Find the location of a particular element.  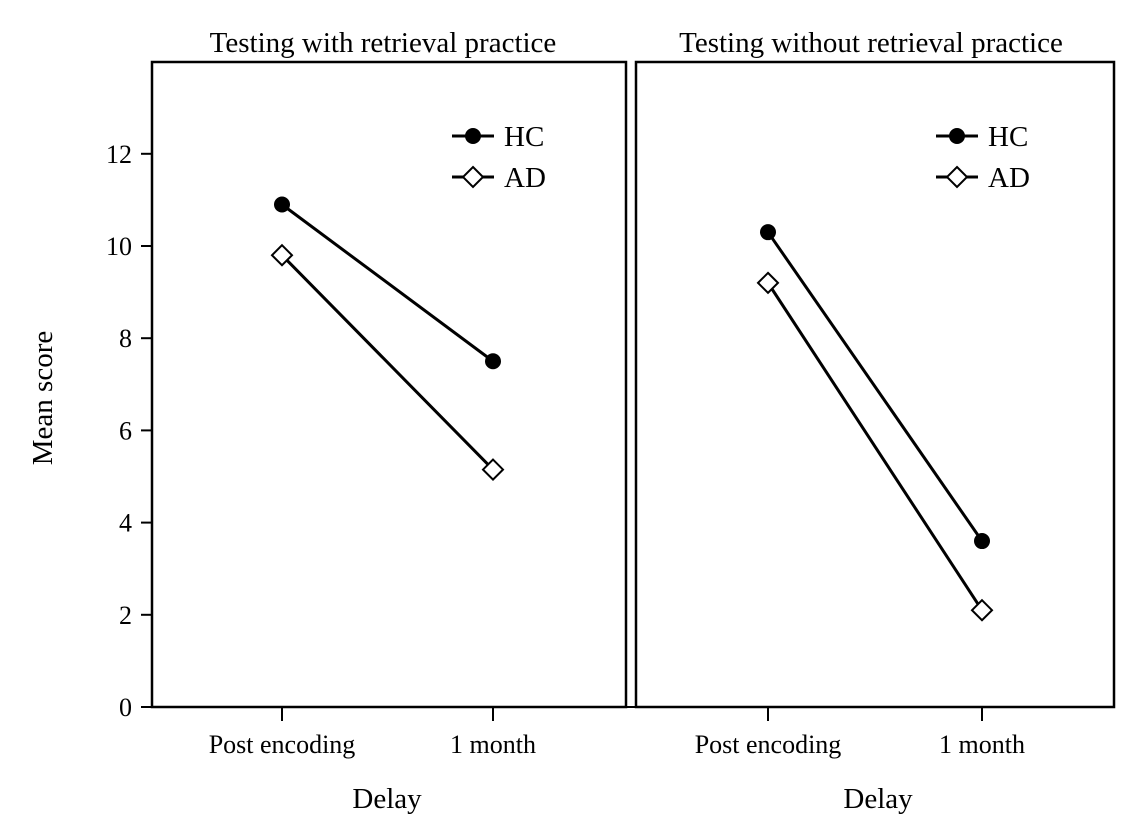

panel-title: Testing without retrieval practice is located at coordinates (871, 43).